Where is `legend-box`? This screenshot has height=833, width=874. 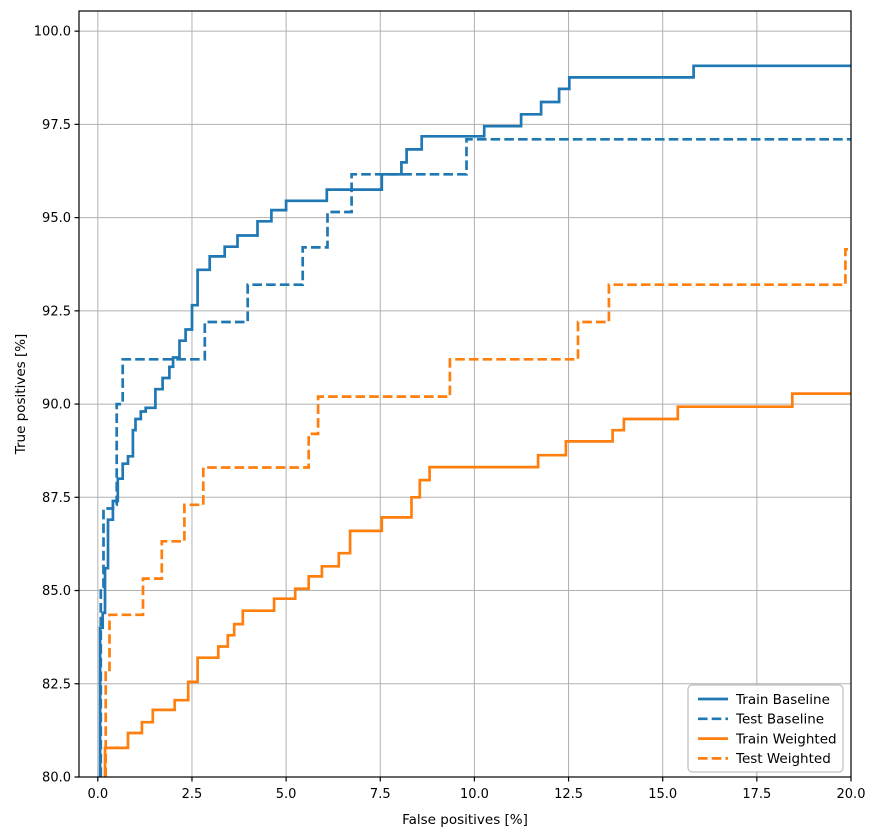 legend-box is located at coordinates (765, 728).